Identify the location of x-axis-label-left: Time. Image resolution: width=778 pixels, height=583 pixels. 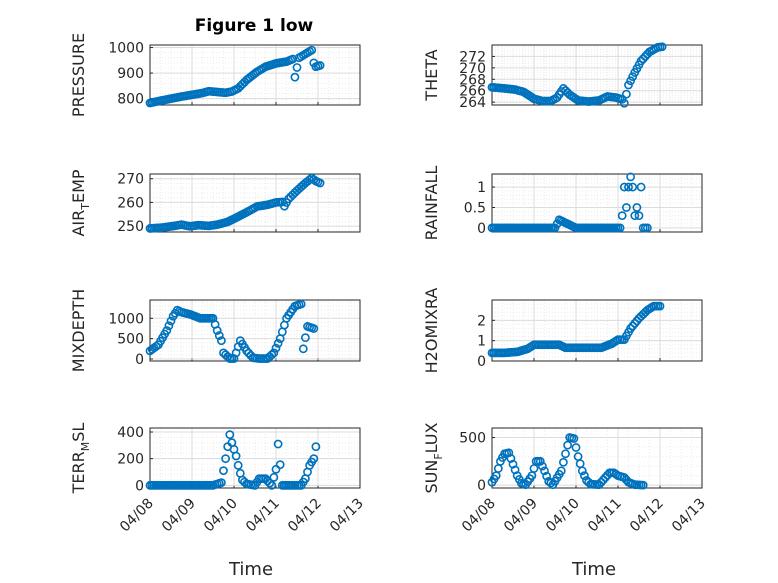
(250, 569).